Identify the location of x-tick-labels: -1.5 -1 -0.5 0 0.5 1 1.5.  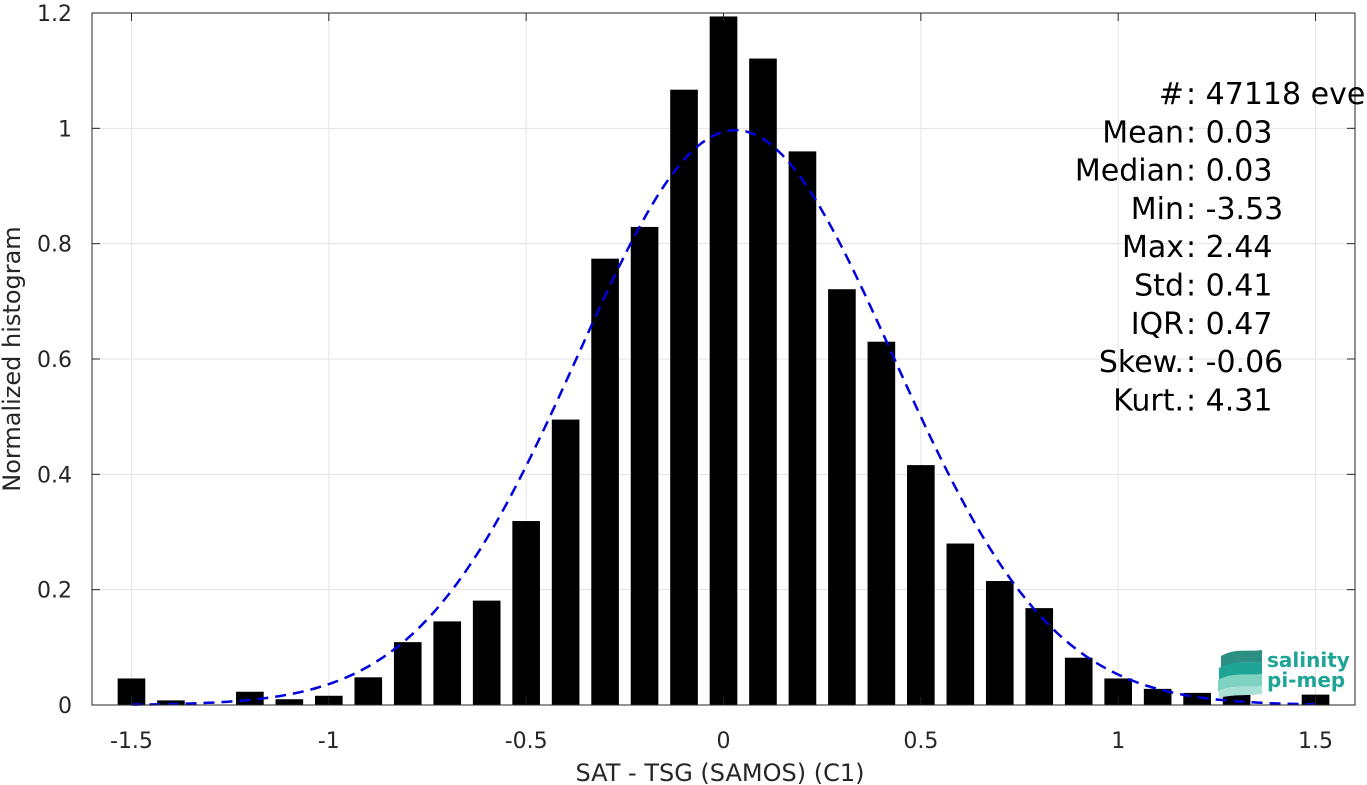
(721, 741).